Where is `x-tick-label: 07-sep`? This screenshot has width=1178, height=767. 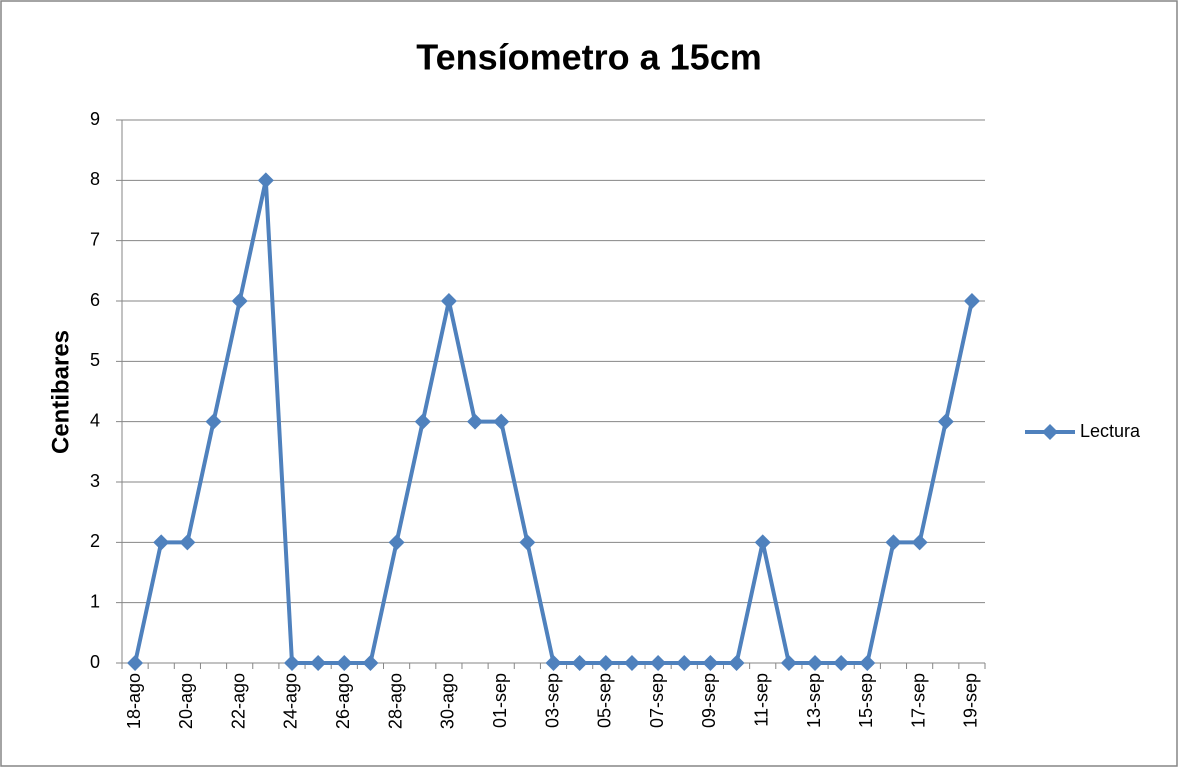 x-tick-label: 07-sep is located at coordinates (657, 700).